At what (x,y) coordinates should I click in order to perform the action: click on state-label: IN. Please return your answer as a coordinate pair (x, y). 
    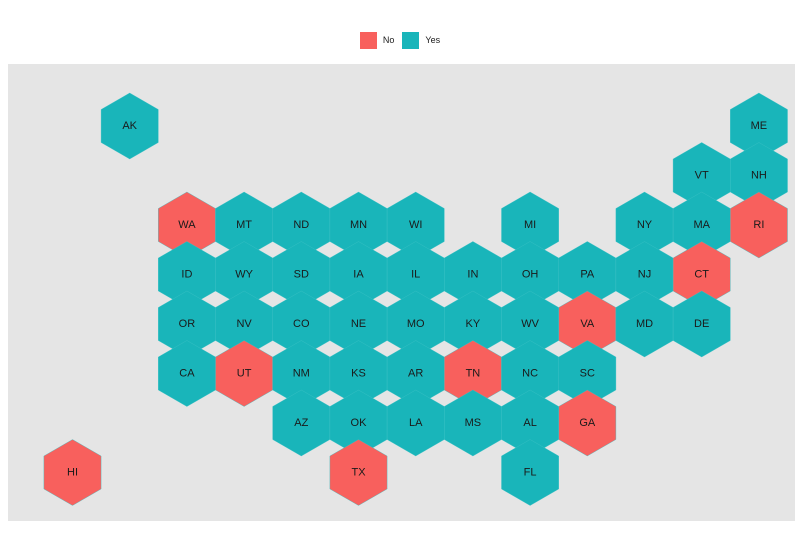
    Looking at the image, I should click on (472, 275).